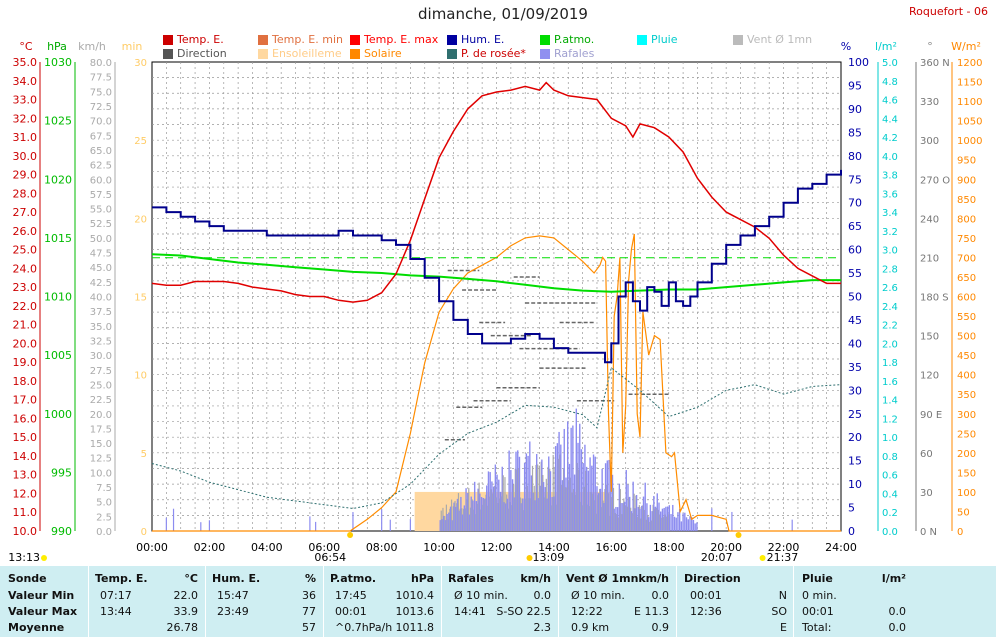 Image resolution: width=996 pixels, height=637 pixels. I want to click on tick-label-deg: 270 O, so click(935, 180).